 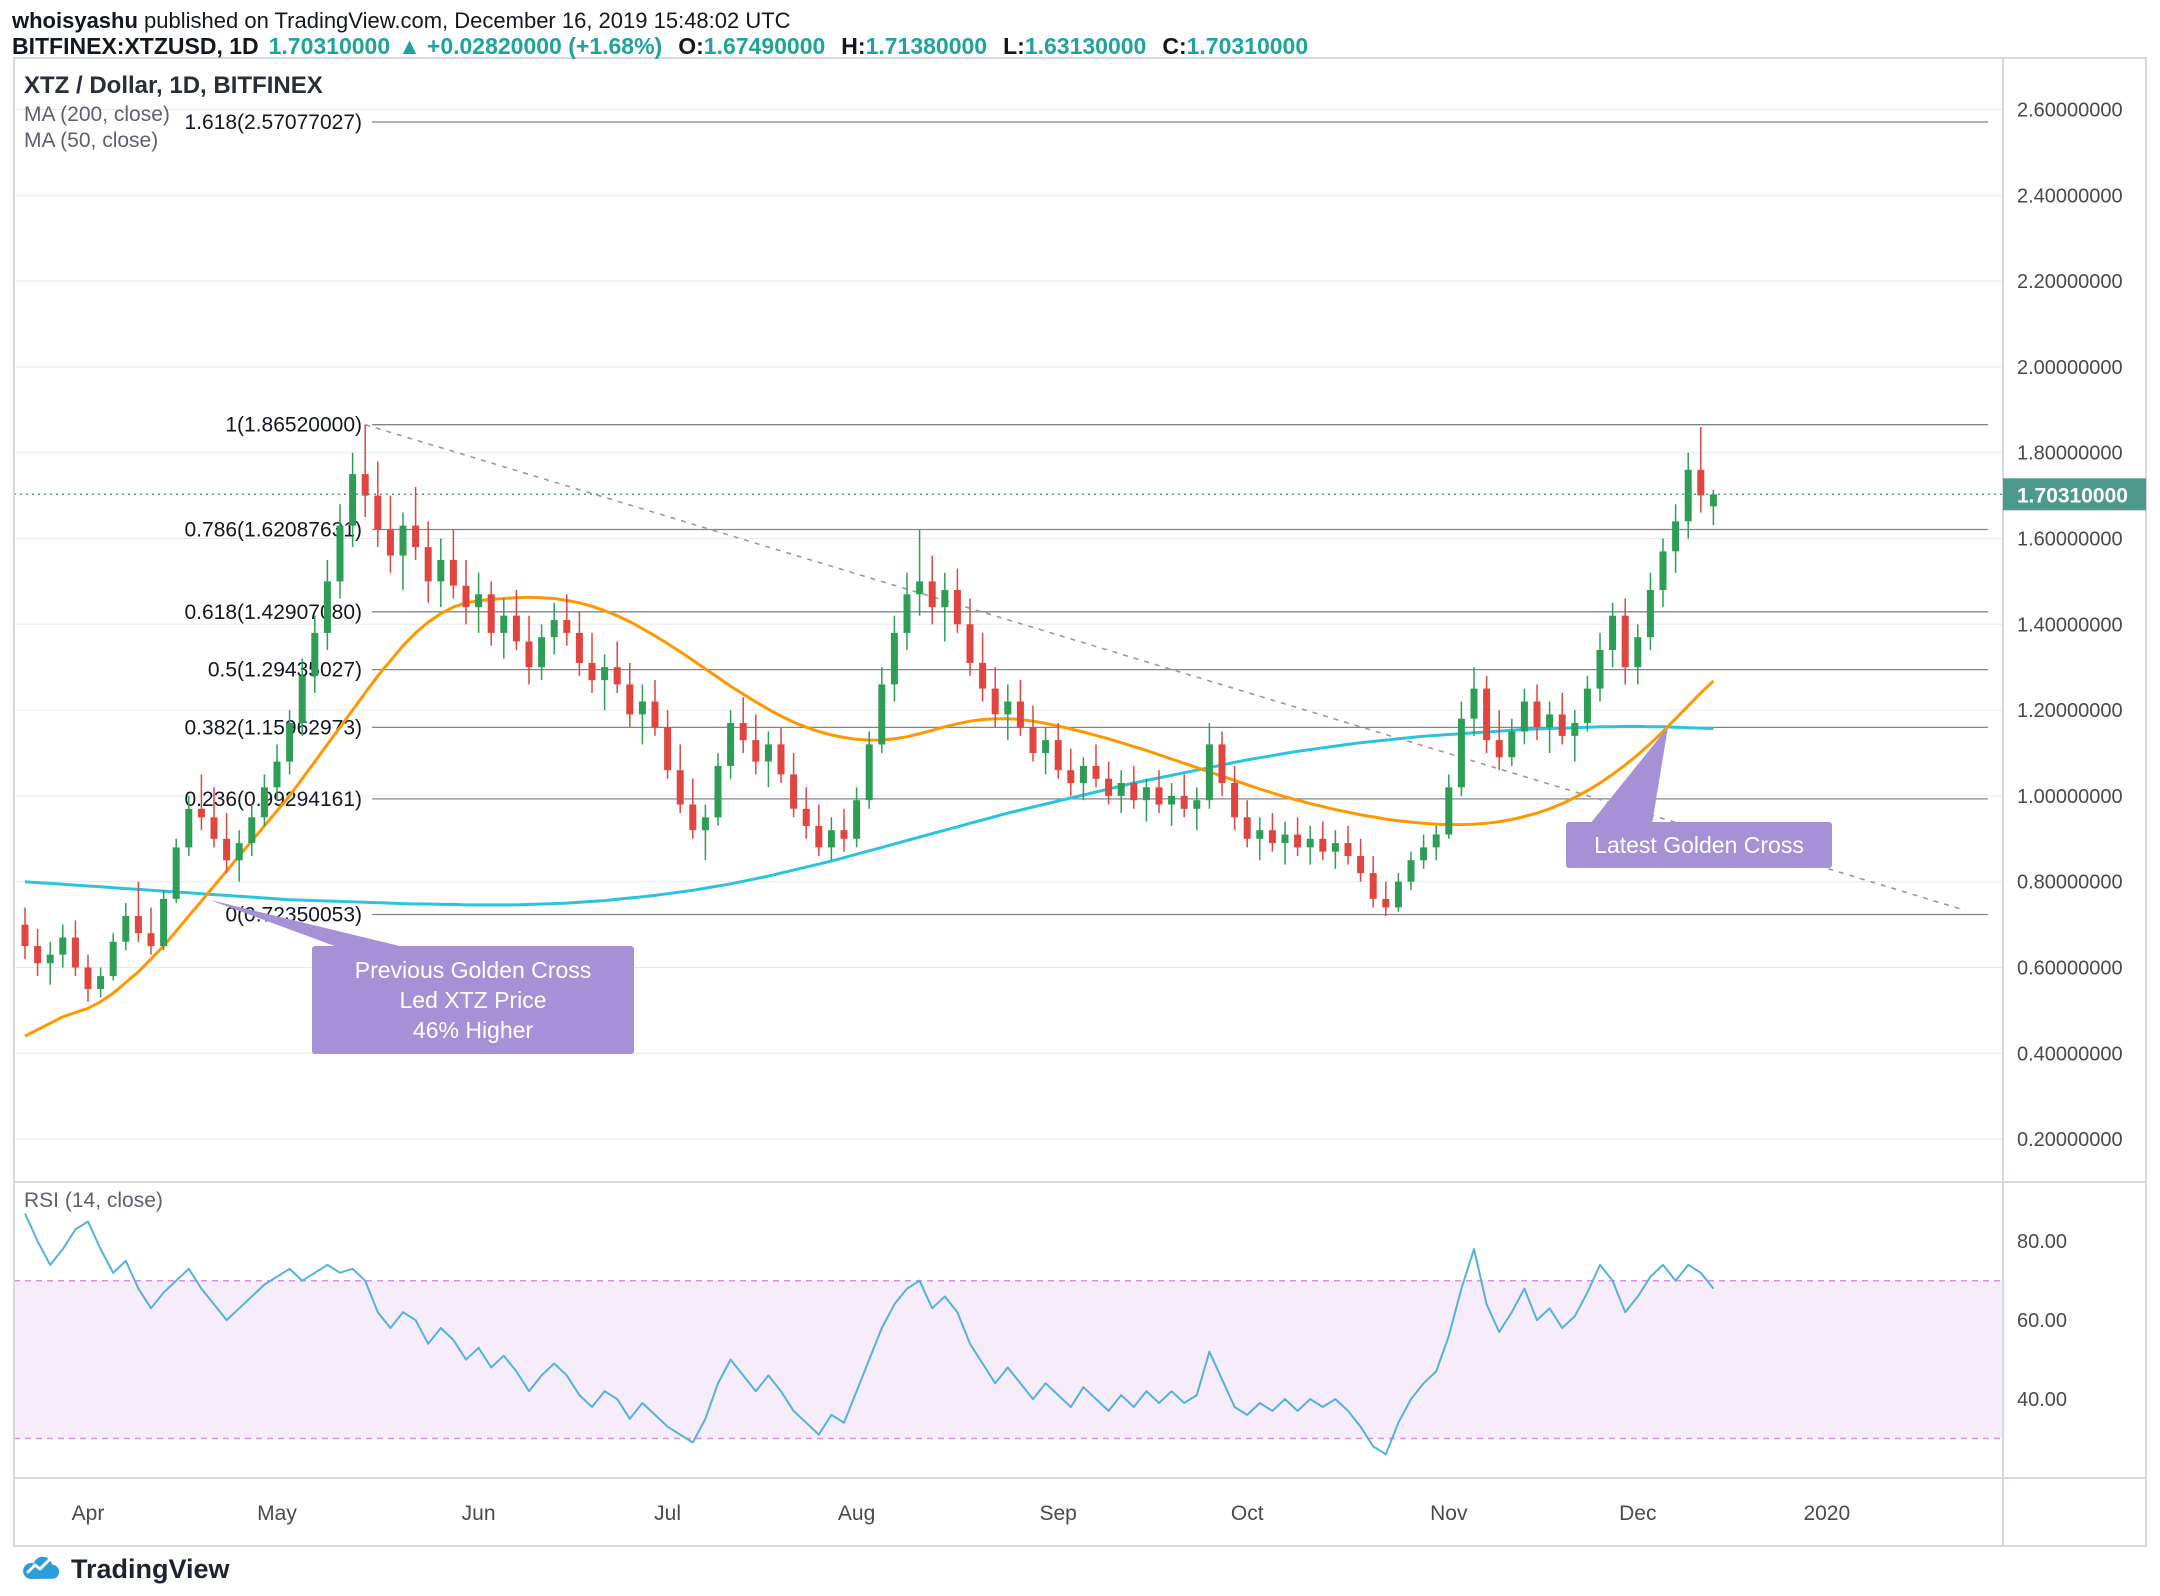 I want to click on ma200-legend: MA (200, close), so click(x=97, y=114).